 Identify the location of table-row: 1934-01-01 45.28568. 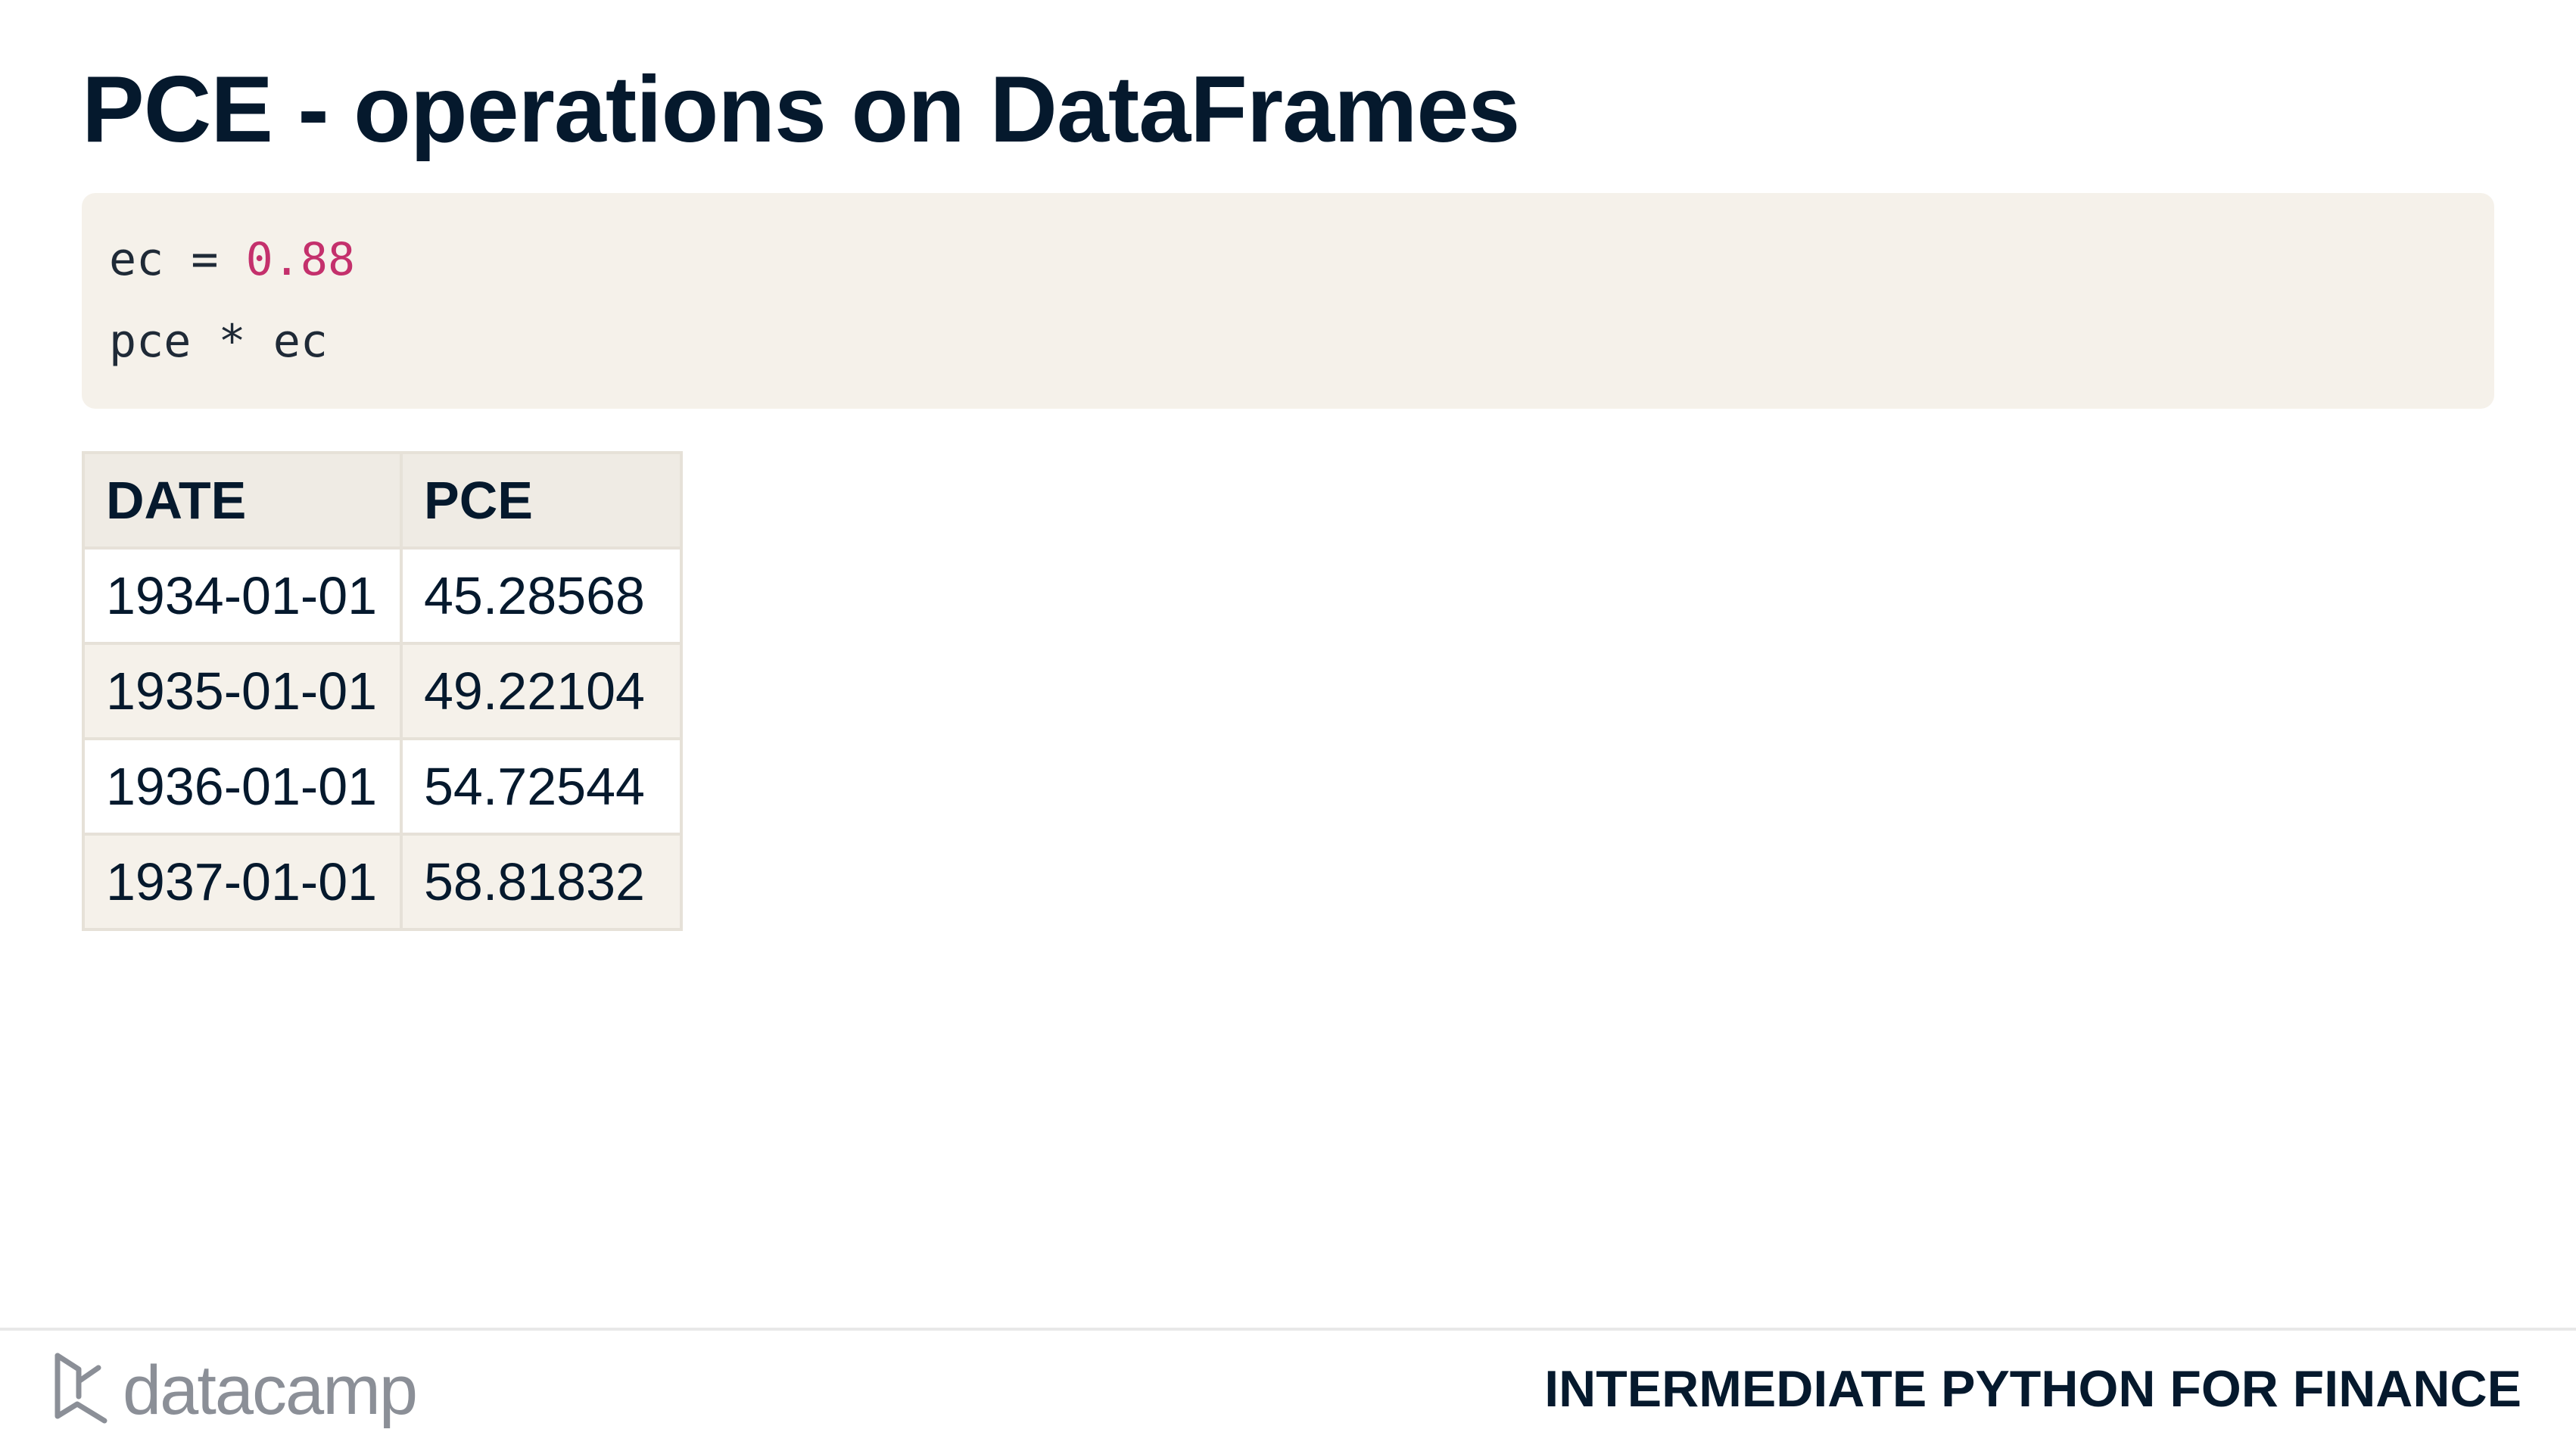
(382, 595).